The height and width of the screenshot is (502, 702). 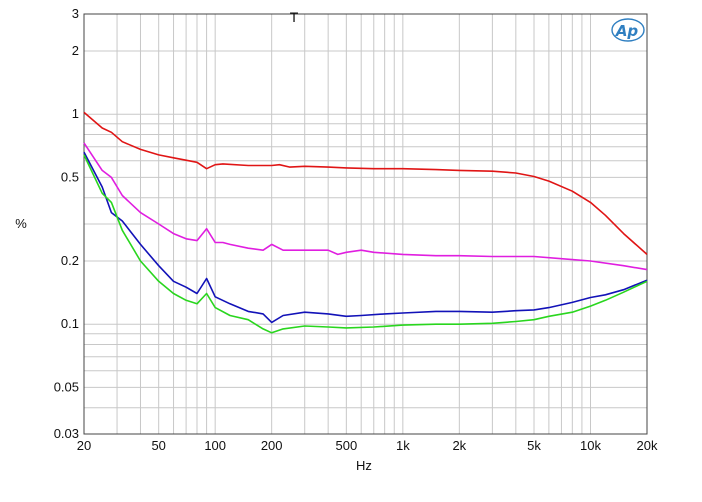 What do you see at coordinates (66, 223) in the screenshot?
I see `y-tick-labels: 0.03 0.05 0.1 0.2 0.5 1 2 3` at bounding box center [66, 223].